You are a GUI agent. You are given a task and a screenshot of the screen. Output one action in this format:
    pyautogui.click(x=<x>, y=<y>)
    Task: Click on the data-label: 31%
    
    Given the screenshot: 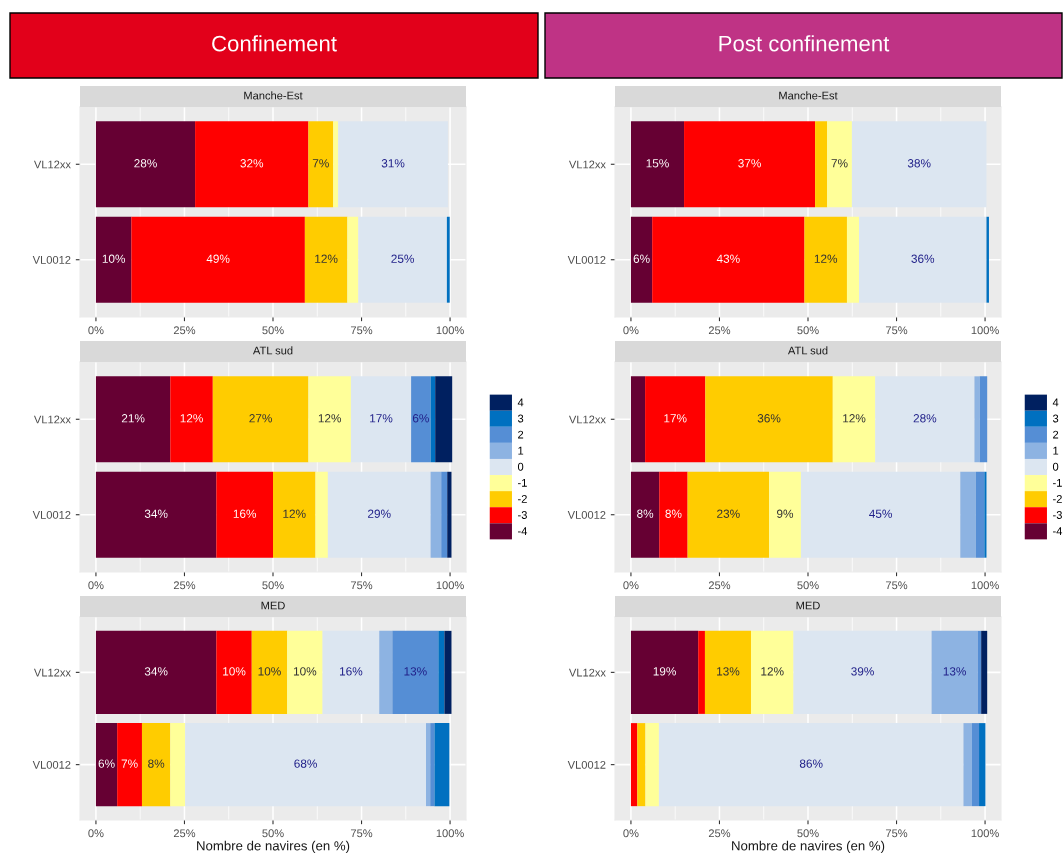 What is the action you would take?
    pyautogui.click(x=393, y=163)
    